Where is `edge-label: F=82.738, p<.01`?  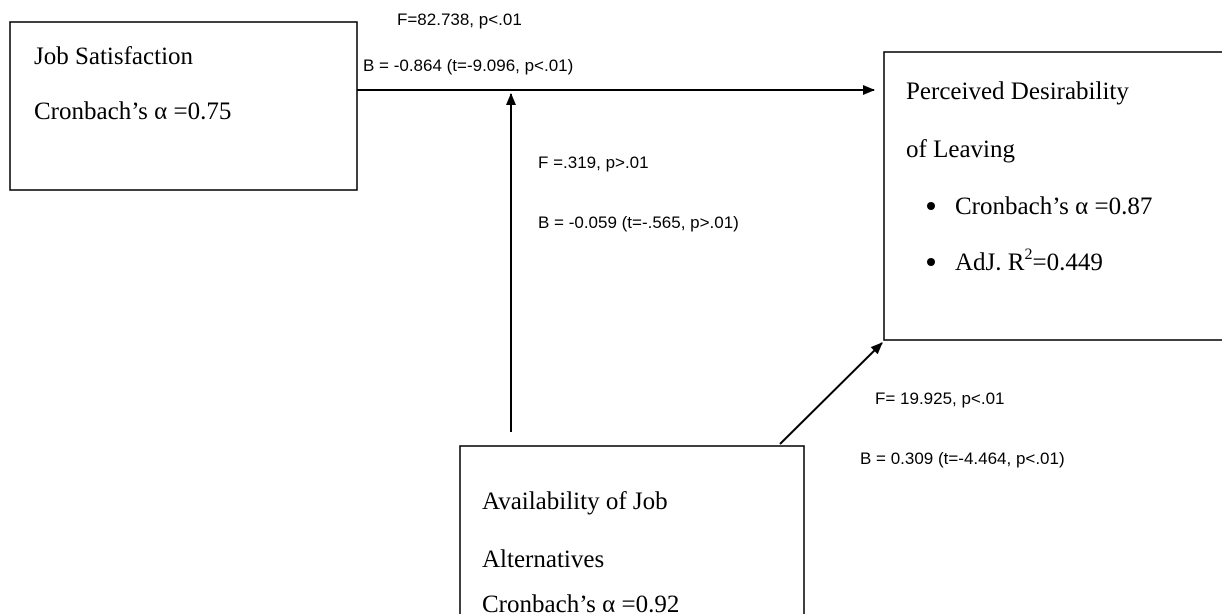 edge-label: F=82.738, p<.01 is located at coordinates (459, 19).